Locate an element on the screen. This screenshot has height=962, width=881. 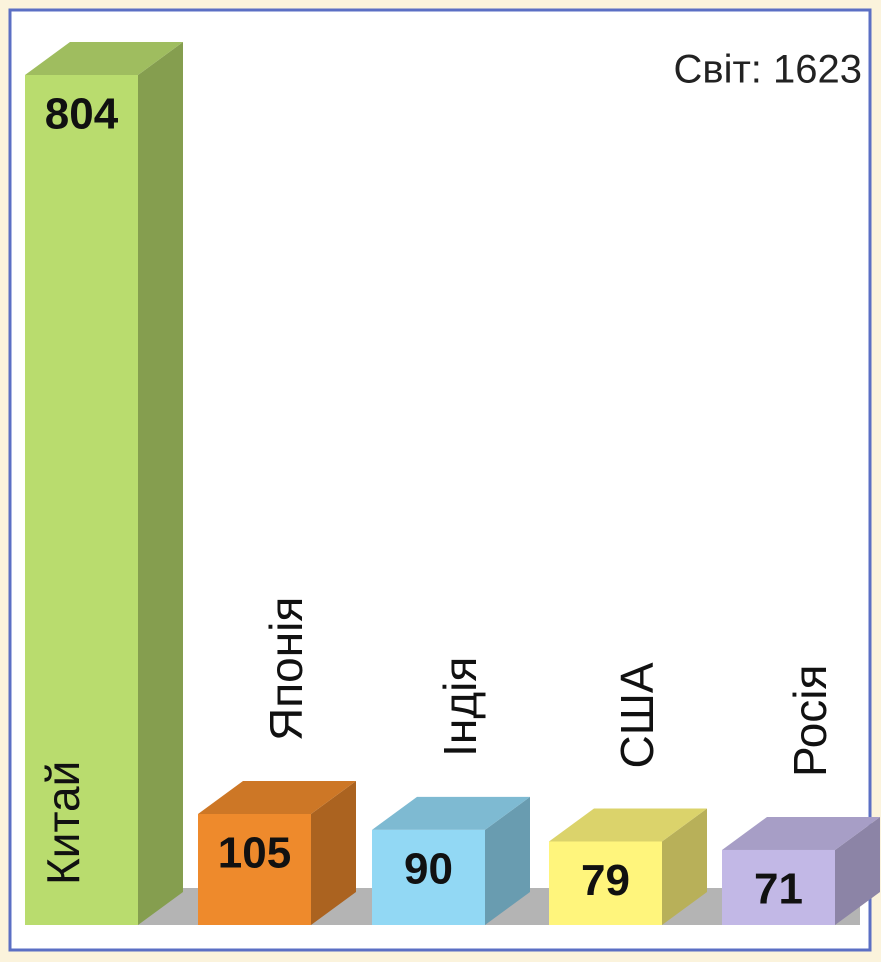
category-label: Росія is located at coordinates (810, 721).